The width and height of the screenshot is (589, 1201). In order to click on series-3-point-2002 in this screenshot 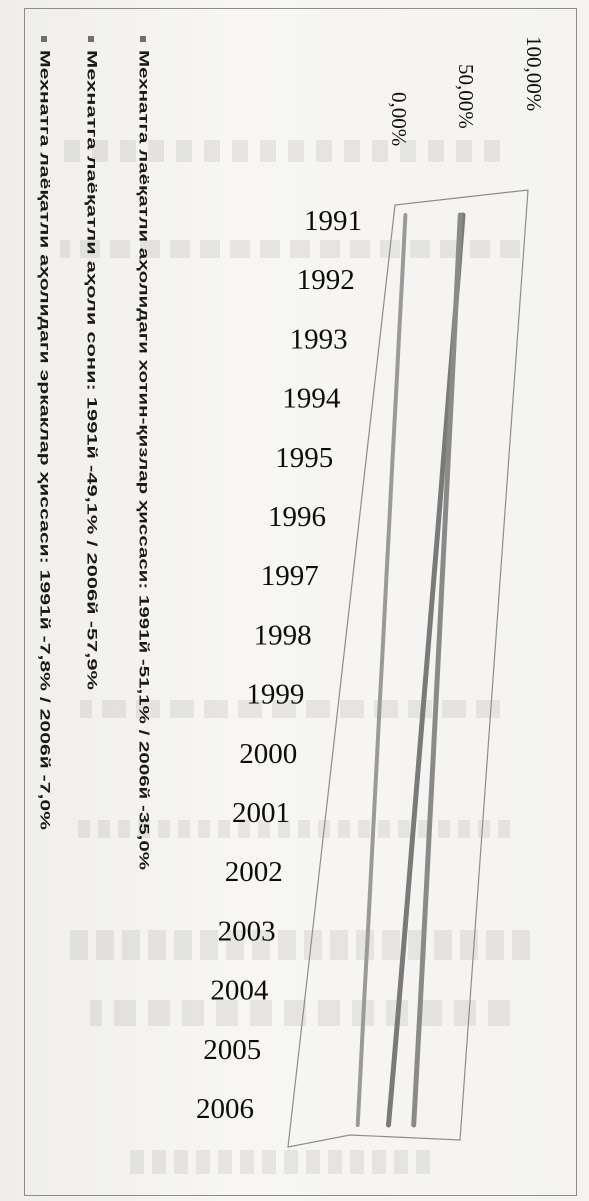, I will do `click(370, 882)`.